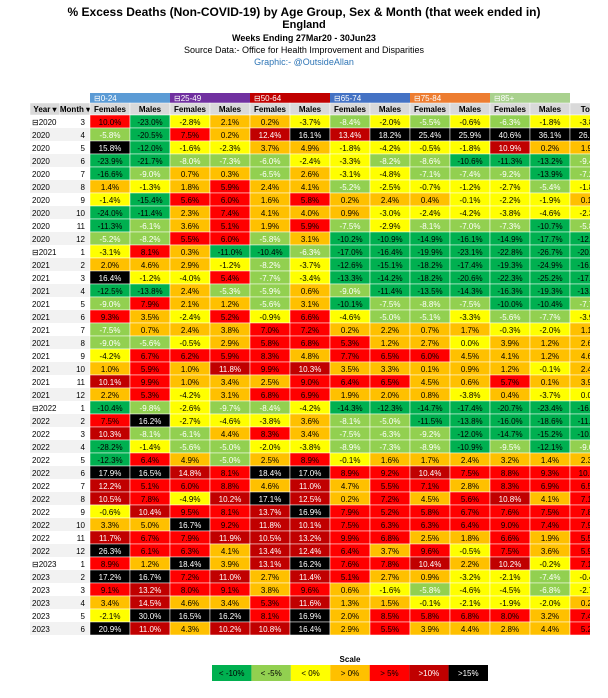  What do you see at coordinates (150, 525) in the screenshot?
I see `heatmap-value: 5.0%` at bounding box center [150, 525].